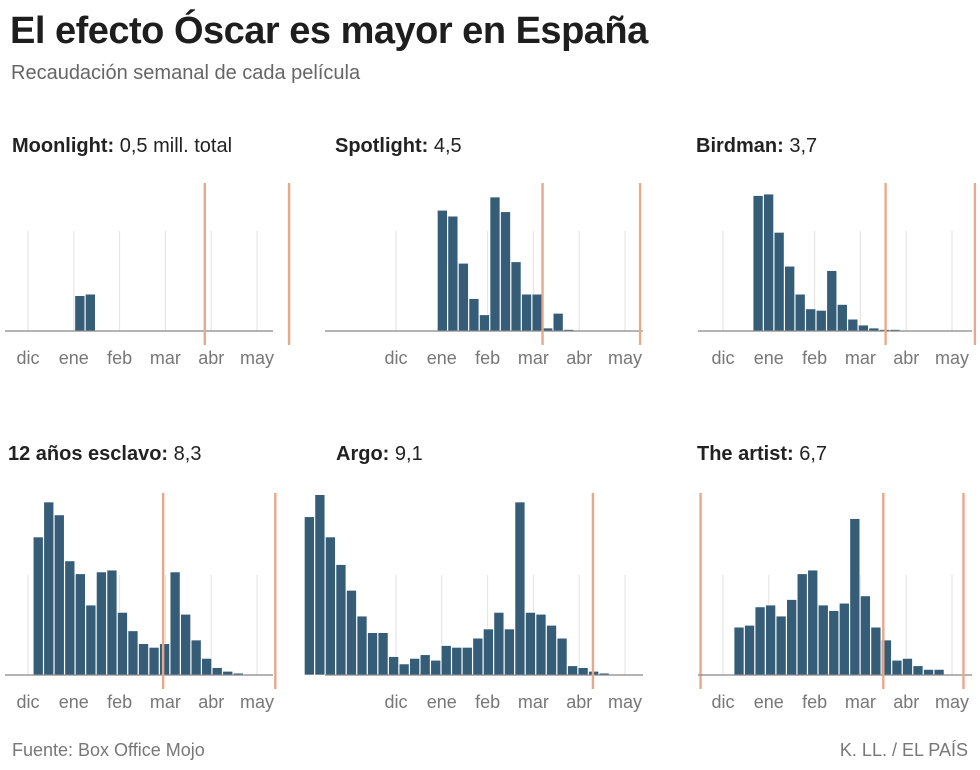 This screenshot has width=980, height=770. I want to click on panel-title: Argo: 9,1, so click(379, 454).